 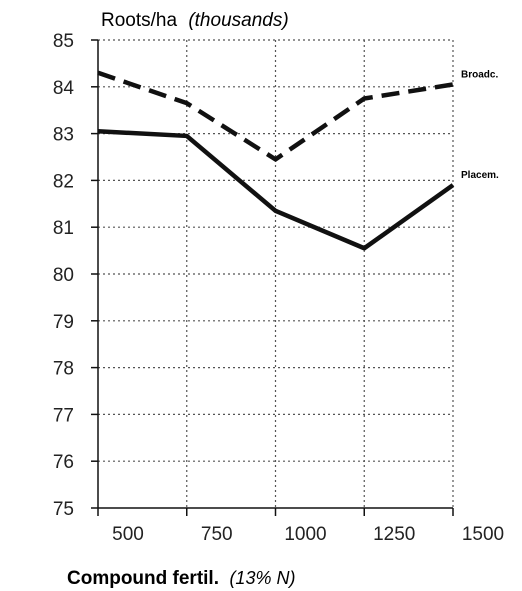 What do you see at coordinates (305, 534) in the screenshot?
I see `x-tick-label: 1000` at bounding box center [305, 534].